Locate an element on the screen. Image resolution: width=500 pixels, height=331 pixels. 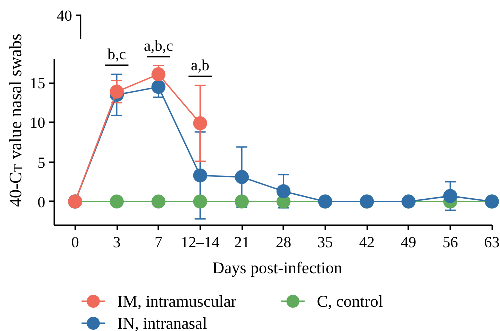
x-tick-label: 49 is located at coordinates (409, 243).